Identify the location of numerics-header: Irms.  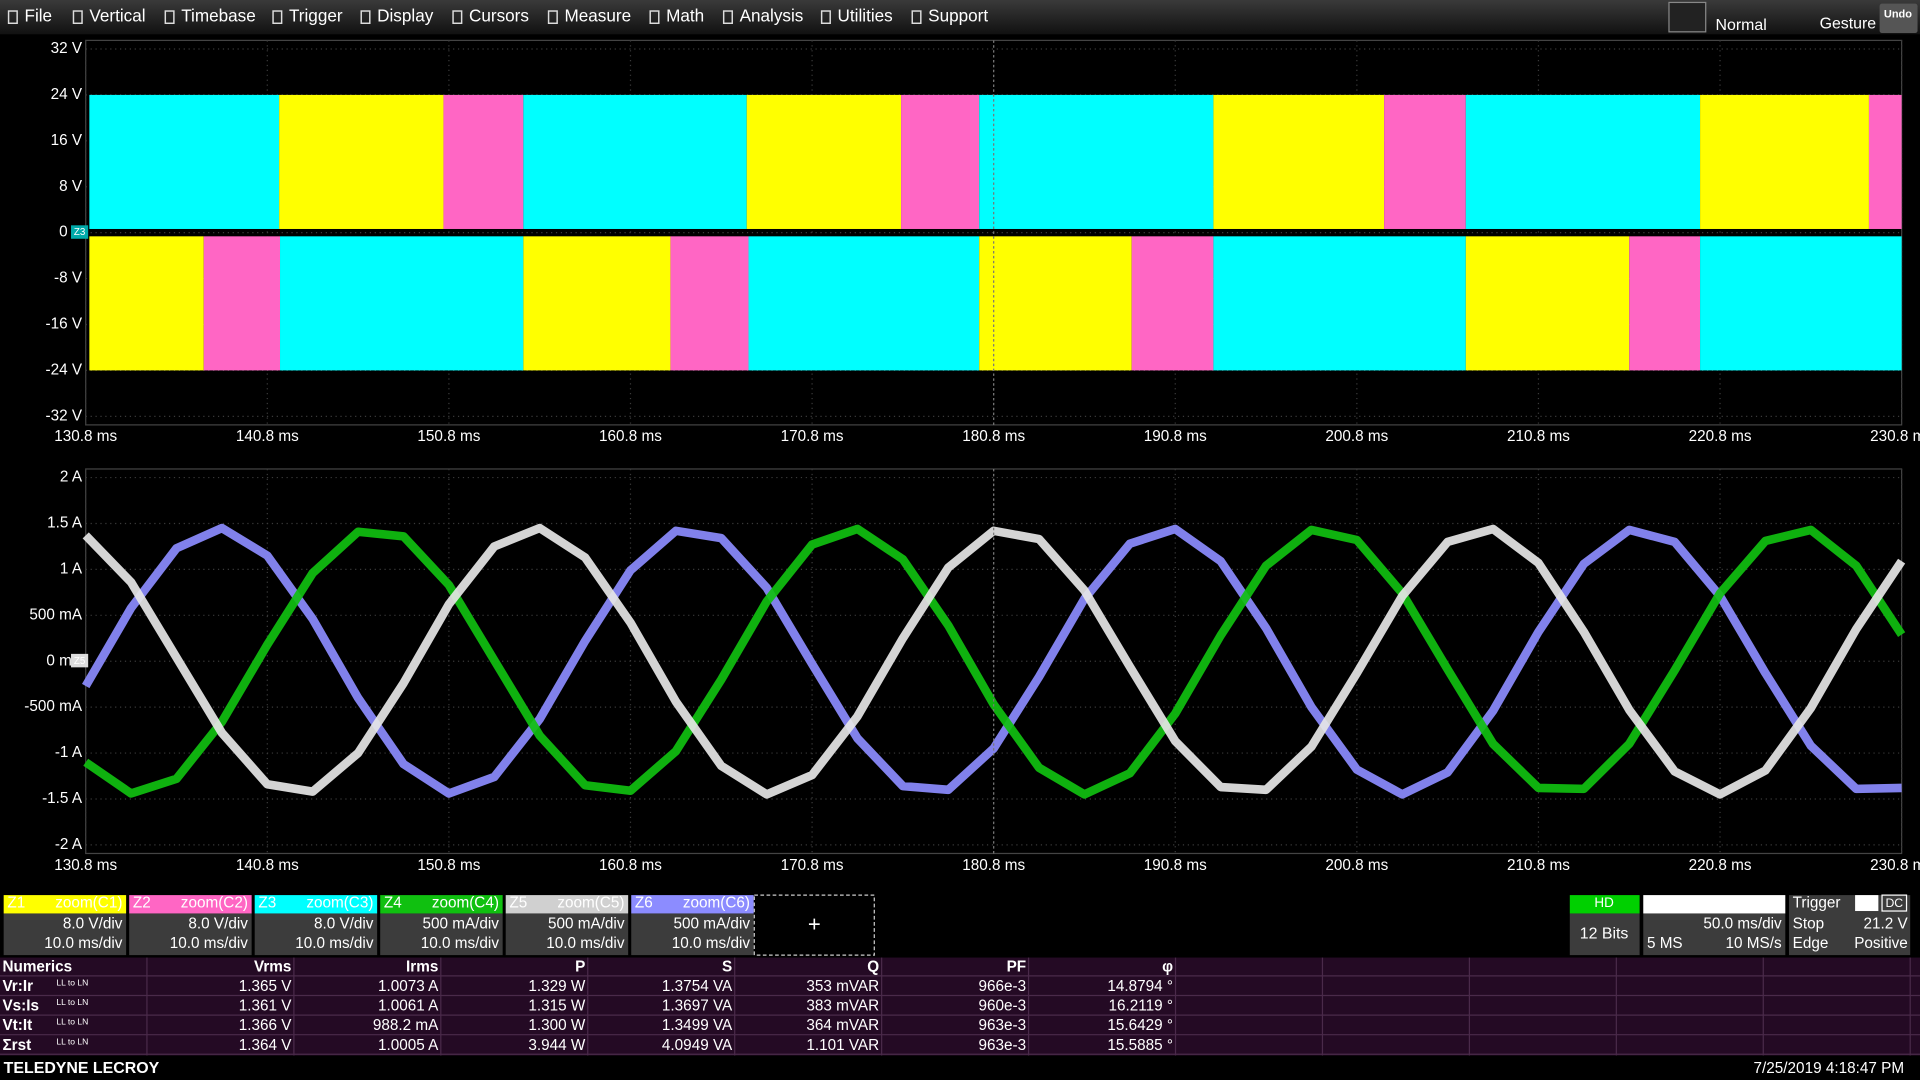
(422, 966).